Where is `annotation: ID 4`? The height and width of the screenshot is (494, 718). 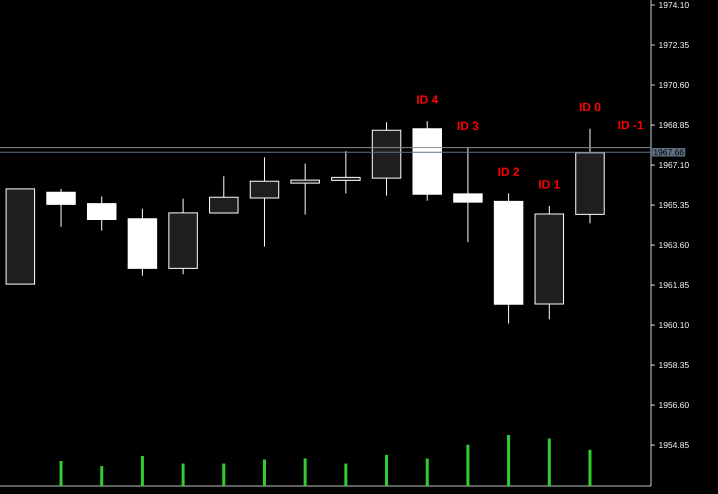
annotation: ID 4 is located at coordinates (427, 99).